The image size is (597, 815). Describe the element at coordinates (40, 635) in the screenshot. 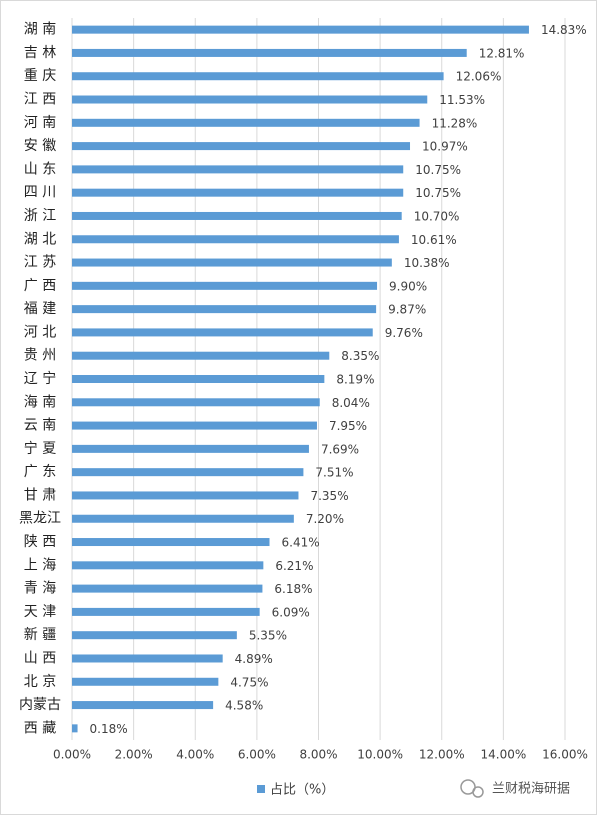

I see `y-tick-label: 新 疆` at that location.